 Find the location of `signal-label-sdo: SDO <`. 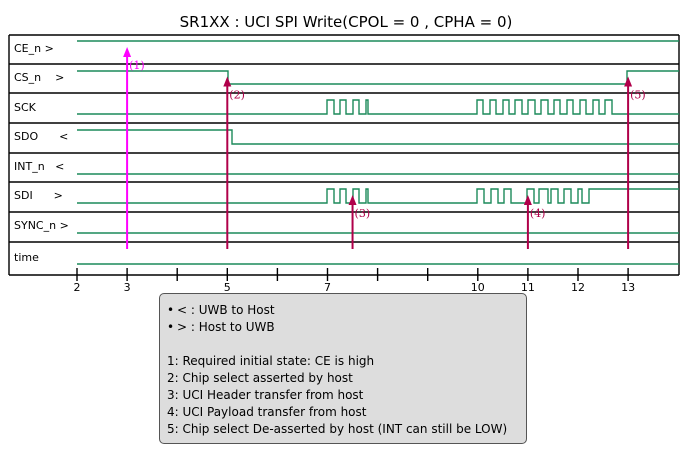

signal-label-sdo: SDO < is located at coordinates (41, 136).